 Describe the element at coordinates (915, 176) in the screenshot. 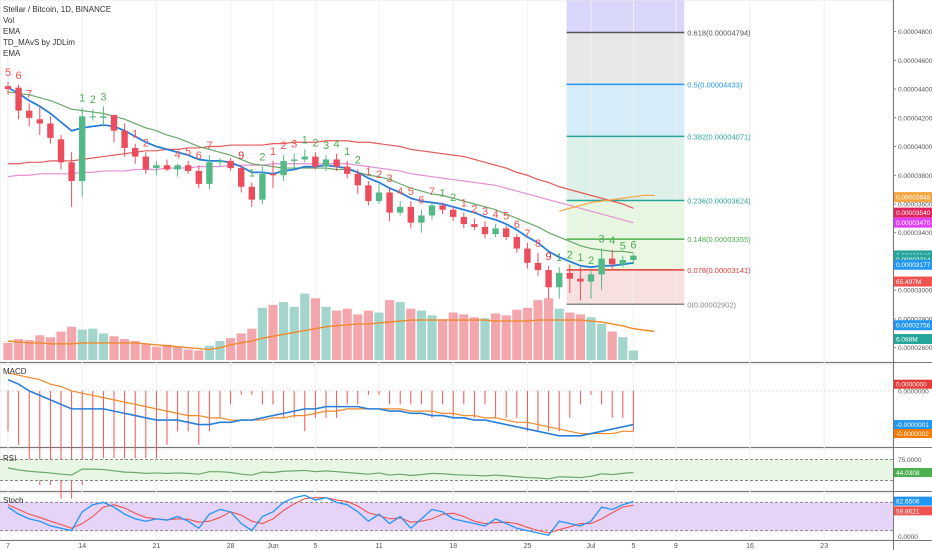

I see `price-tick-label: 0.00003800` at that location.